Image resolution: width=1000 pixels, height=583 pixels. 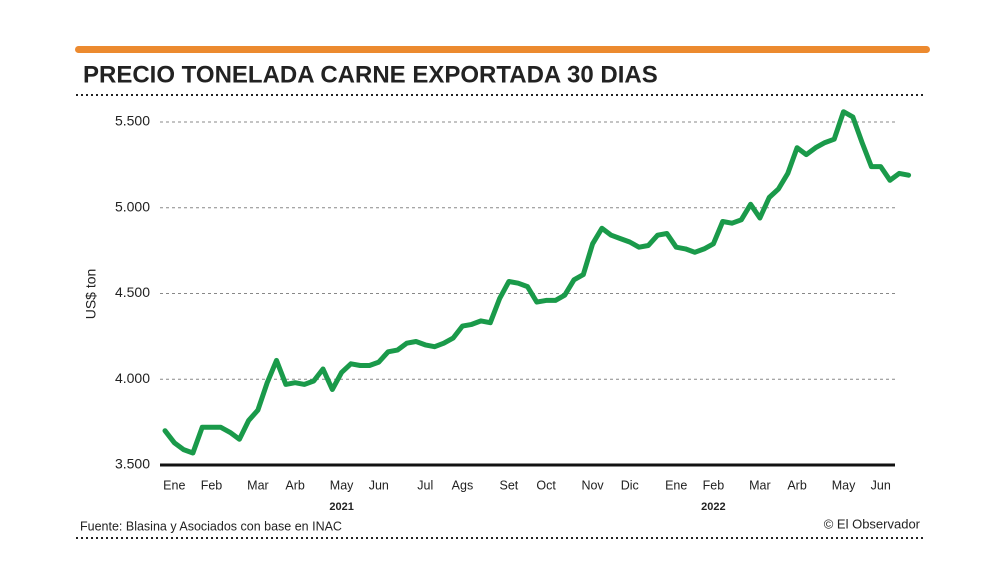 What do you see at coordinates (132, 464) in the screenshot?
I see `y-tick-label: 3.500` at bounding box center [132, 464].